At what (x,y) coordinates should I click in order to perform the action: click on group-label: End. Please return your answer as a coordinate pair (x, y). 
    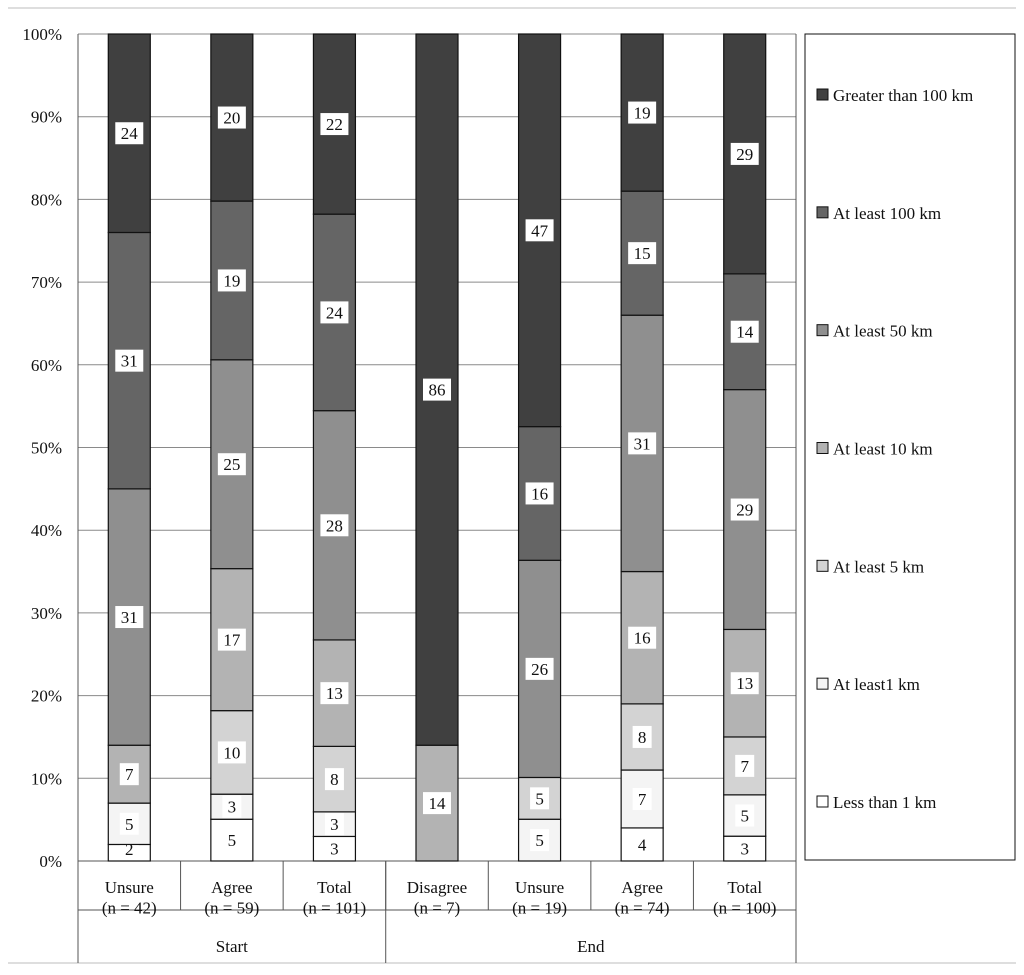
    Looking at the image, I should click on (591, 946).